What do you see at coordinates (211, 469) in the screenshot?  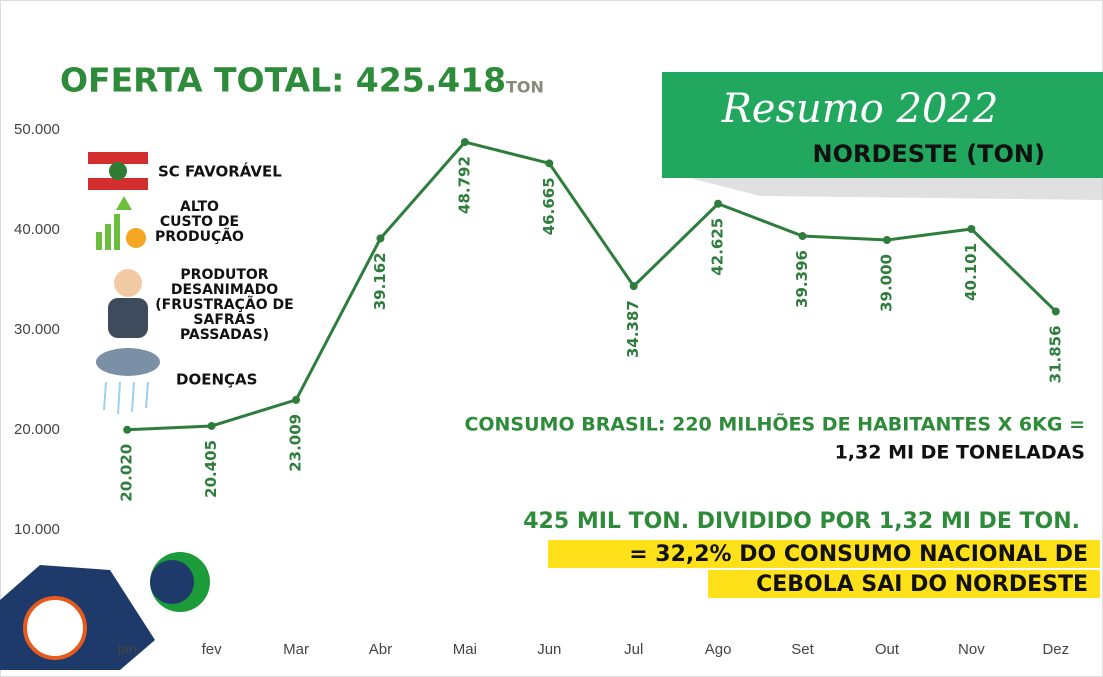 I see `value-label: 20.405` at bounding box center [211, 469].